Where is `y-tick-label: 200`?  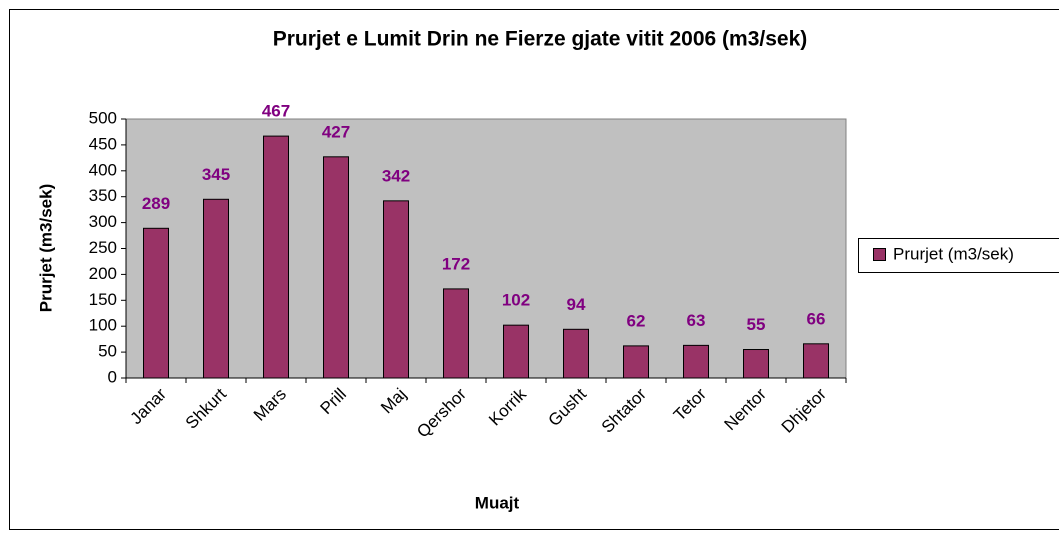
y-tick-label: 200 is located at coordinates (103, 273).